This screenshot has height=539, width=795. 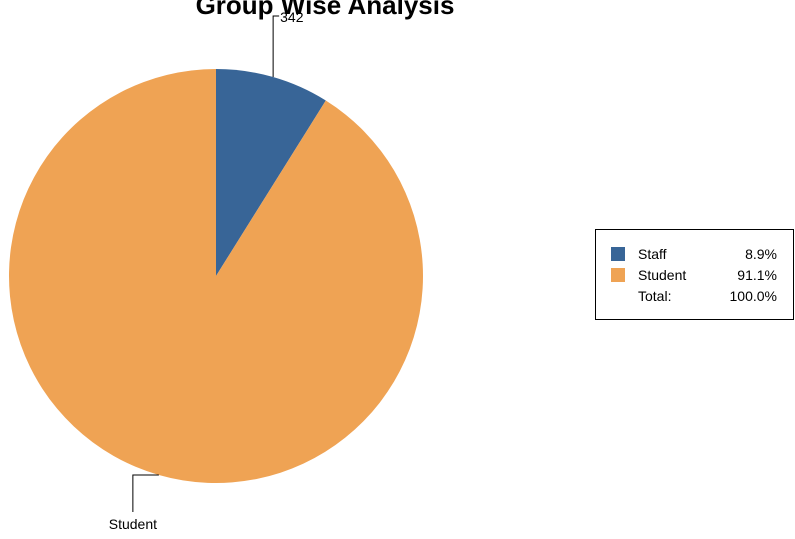 What do you see at coordinates (292, 17) in the screenshot?
I see `slice-label: 342` at bounding box center [292, 17].